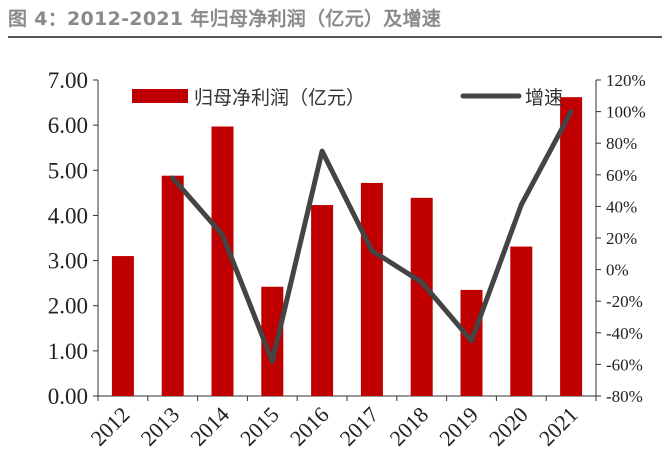 This screenshot has height=466, width=669. What do you see at coordinates (259, 426) in the screenshot?
I see `x-tick-label: 2015` at bounding box center [259, 426].